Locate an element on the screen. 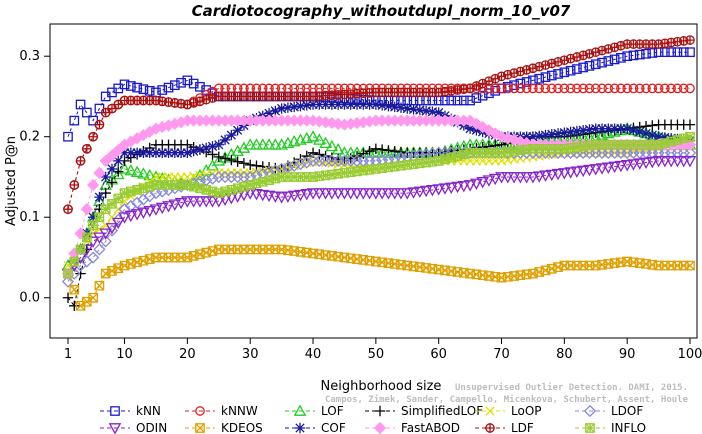 The image size is (702, 434). x-tick-label: 40 is located at coordinates (313, 354).